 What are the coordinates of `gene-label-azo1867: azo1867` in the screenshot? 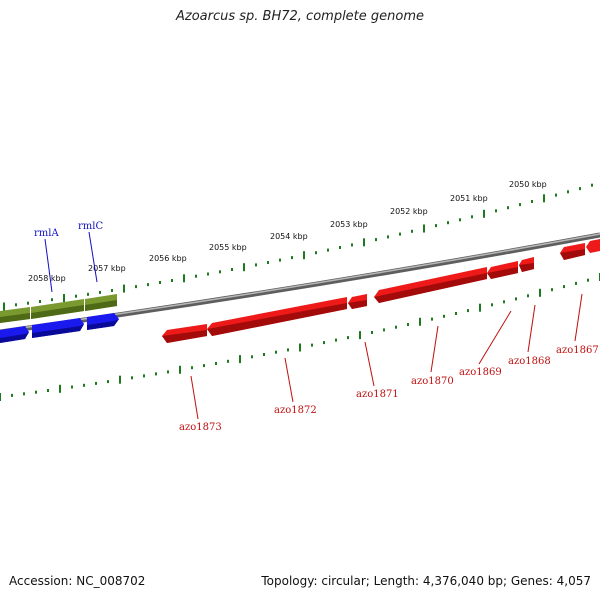 It's located at (577, 350).